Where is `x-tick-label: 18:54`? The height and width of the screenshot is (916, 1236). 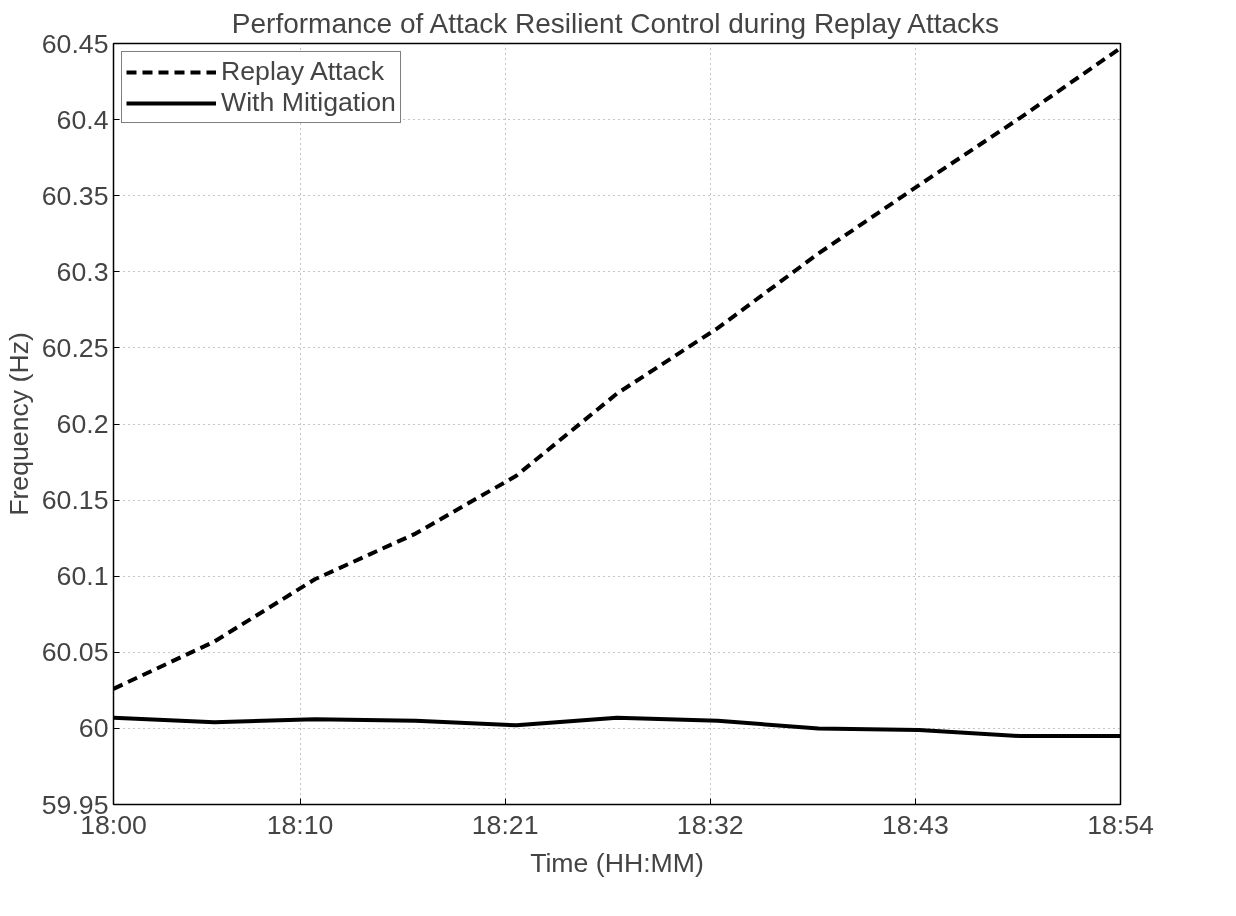 x-tick-label: 18:54 is located at coordinates (1121, 824).